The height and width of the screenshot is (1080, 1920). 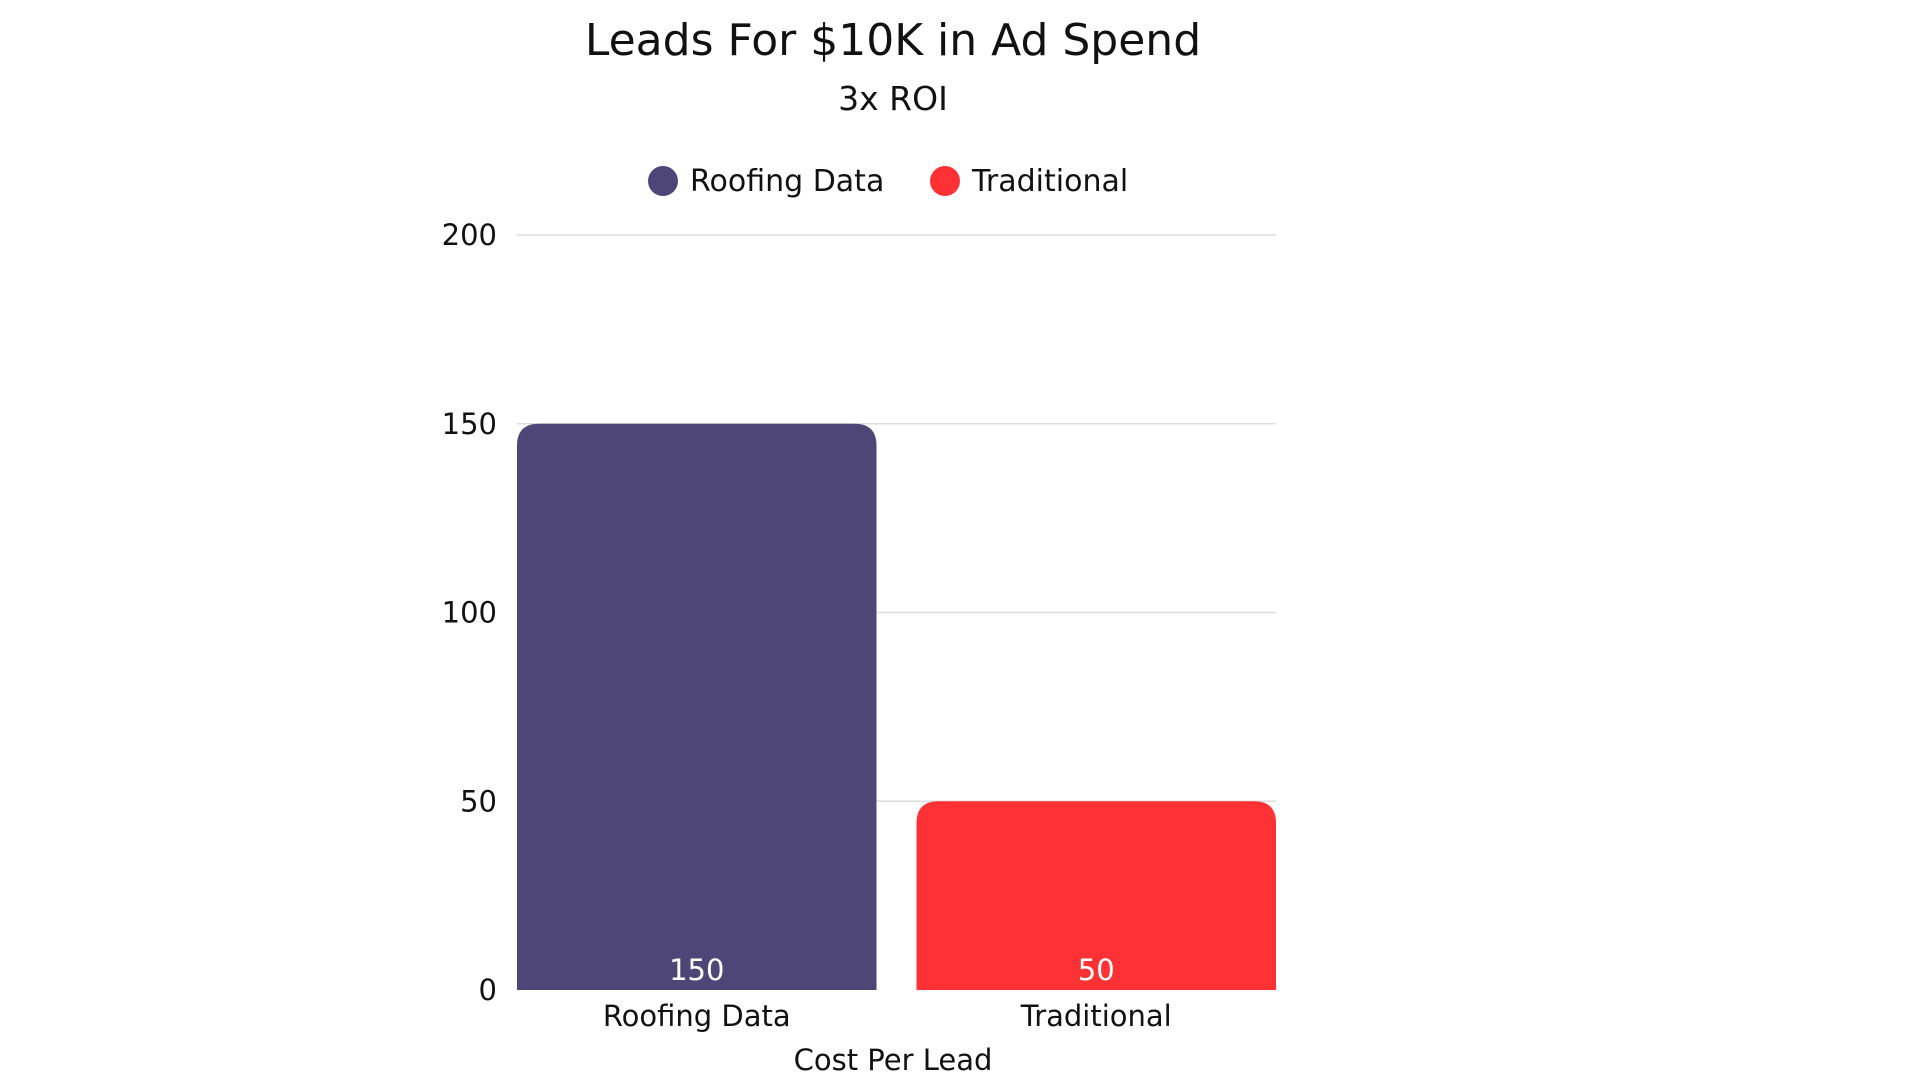 What do you see at coordinates (696, 970) in the screenshot?
I see `bar-value-label: 150` at bounding box center [696, 970].